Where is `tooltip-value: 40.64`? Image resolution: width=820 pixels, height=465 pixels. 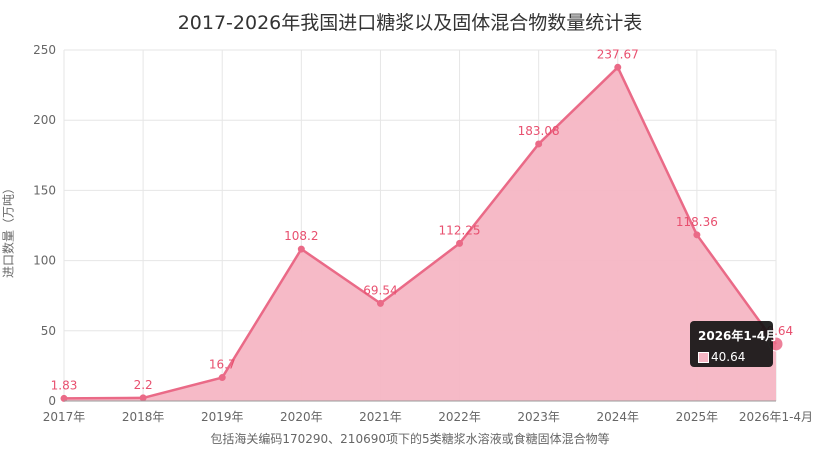
tooltip-value: 40.64 is located at coordinates (728, 357).